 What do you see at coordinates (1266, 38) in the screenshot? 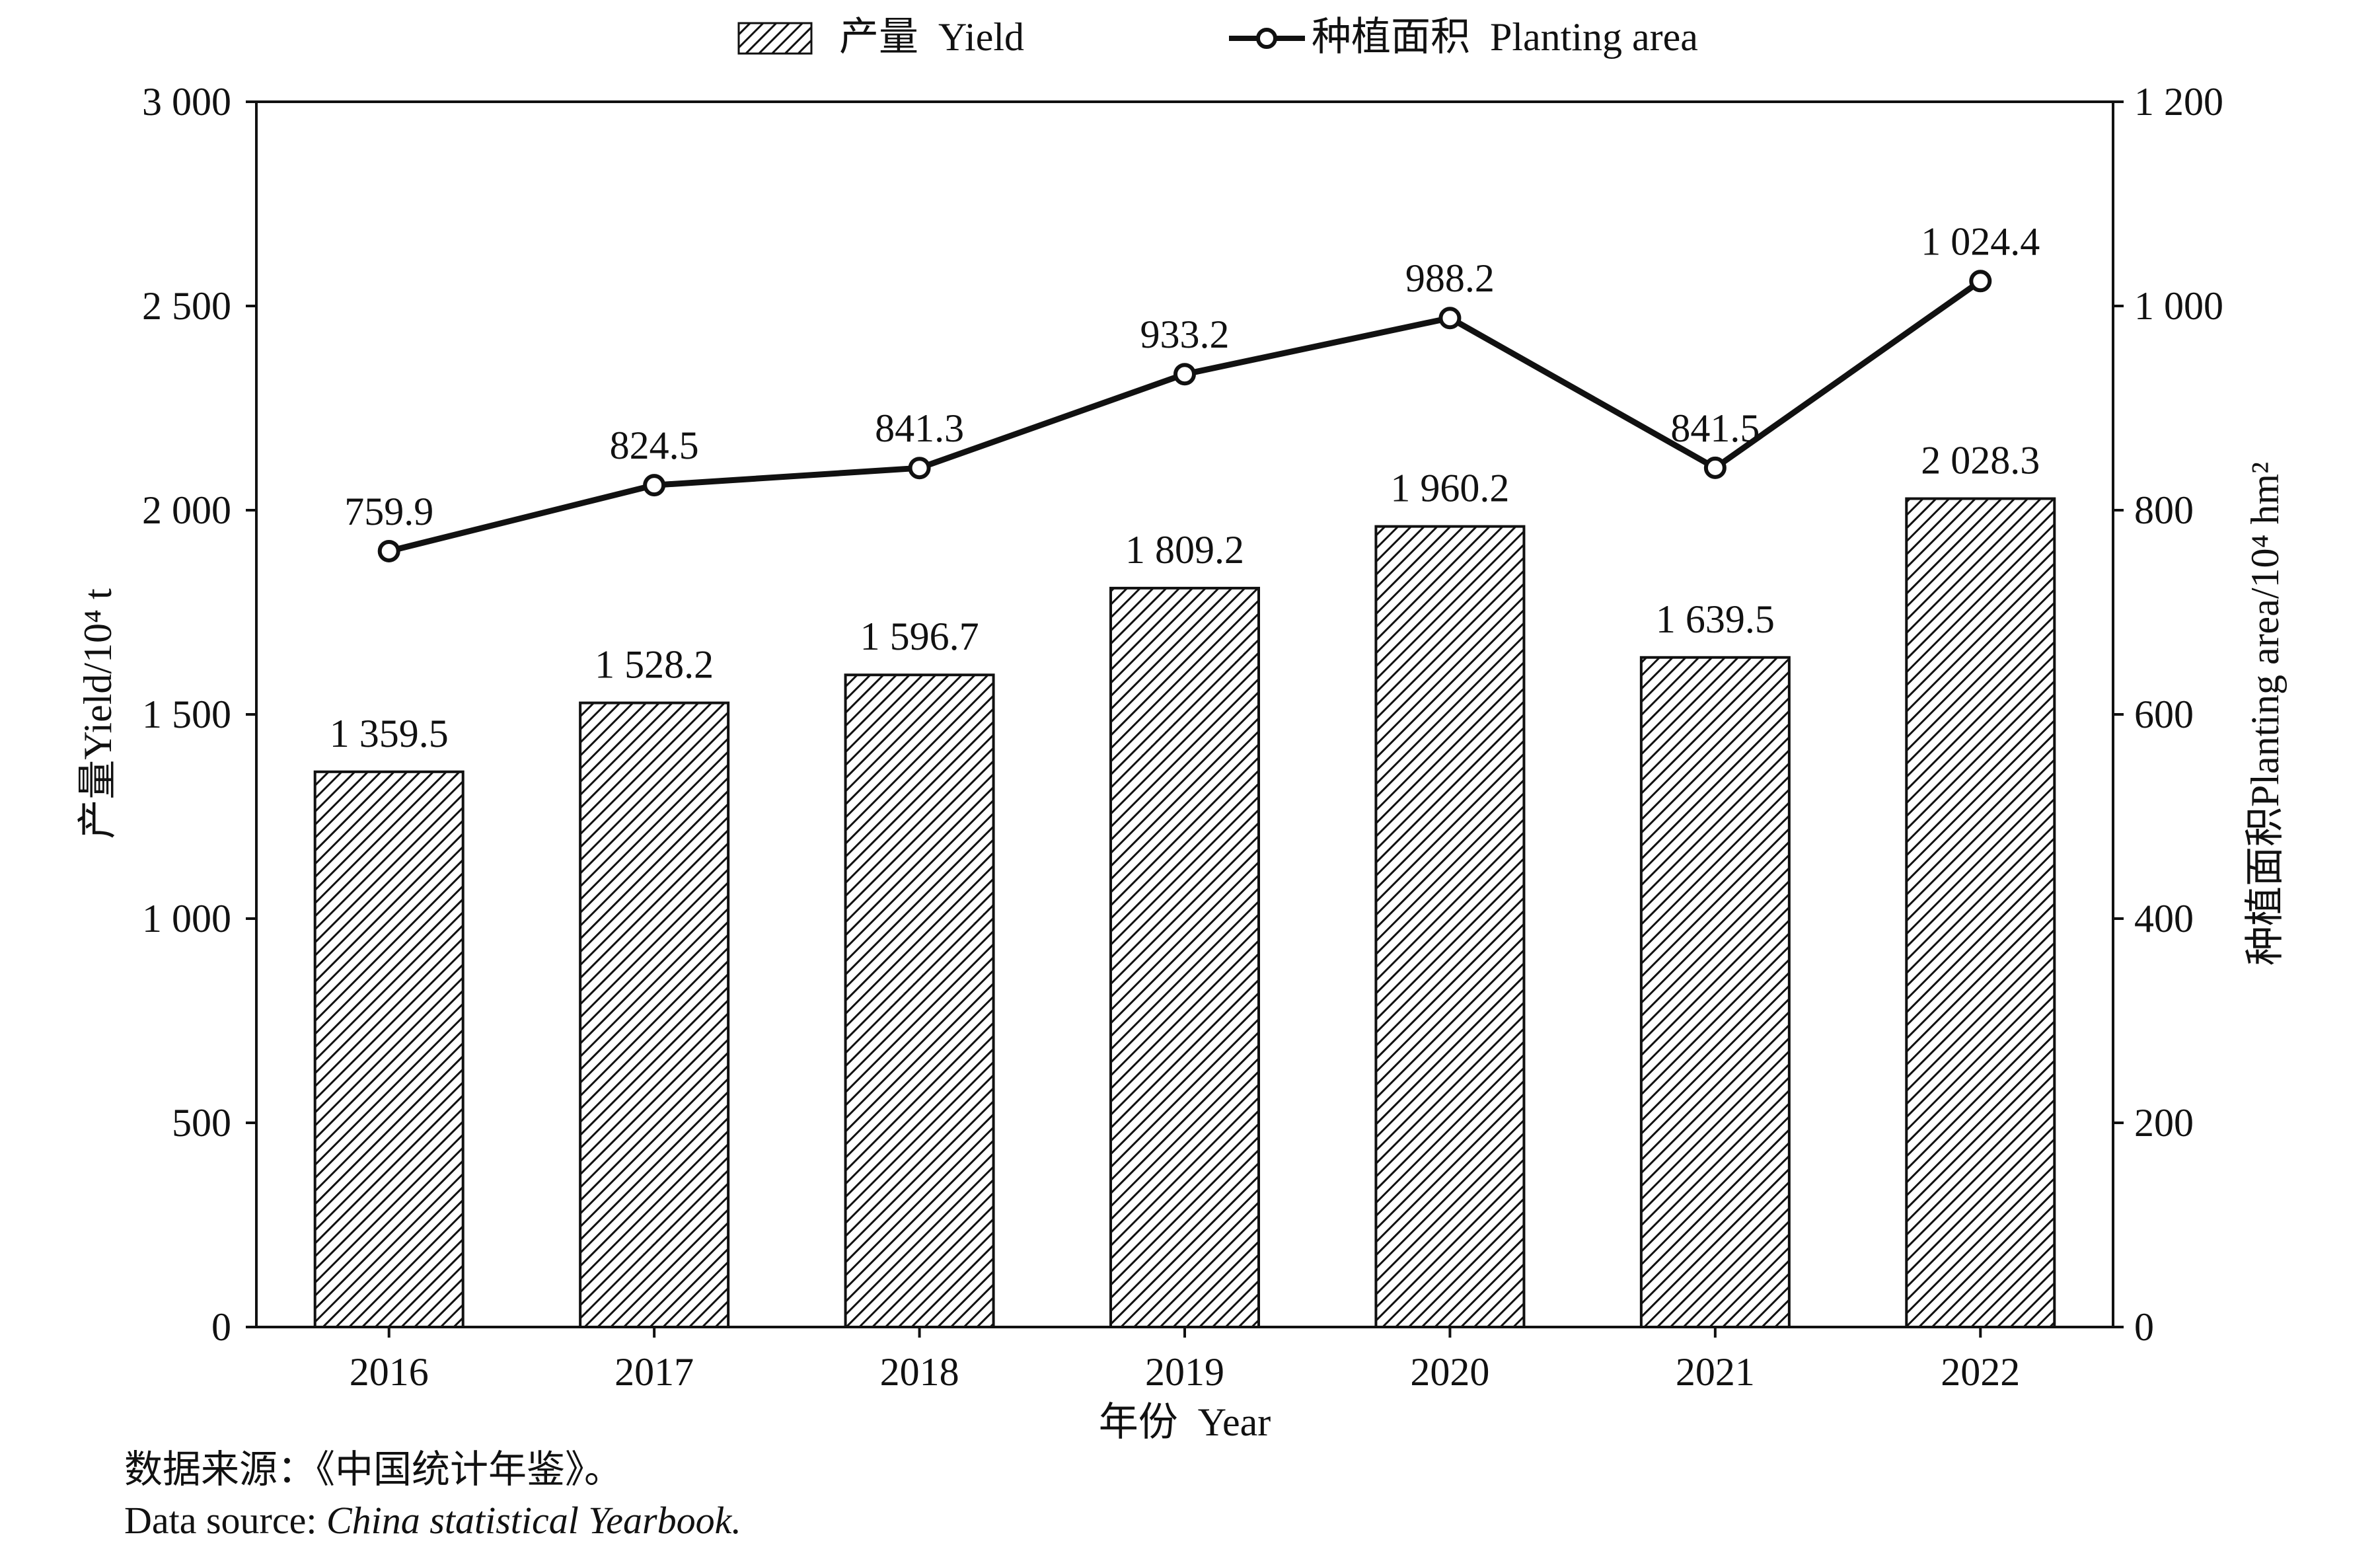
I see `legend-area-marker` at bounding box center [1266, 38].